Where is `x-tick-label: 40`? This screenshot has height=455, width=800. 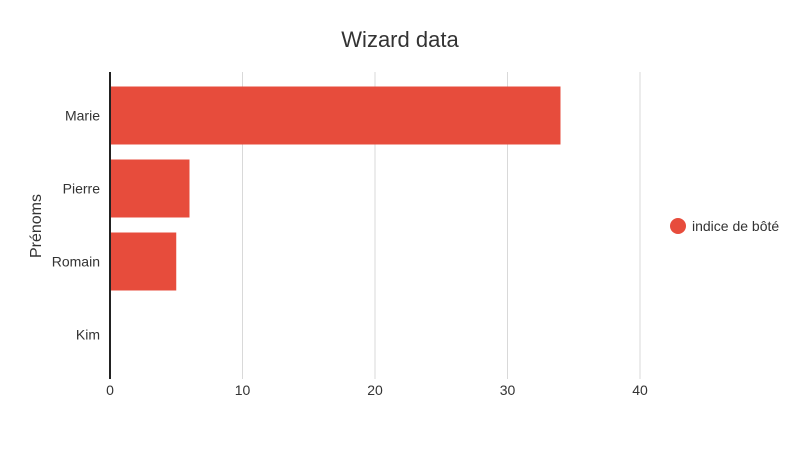
x-tick-label: 40 is located at coordinates (640, 390).